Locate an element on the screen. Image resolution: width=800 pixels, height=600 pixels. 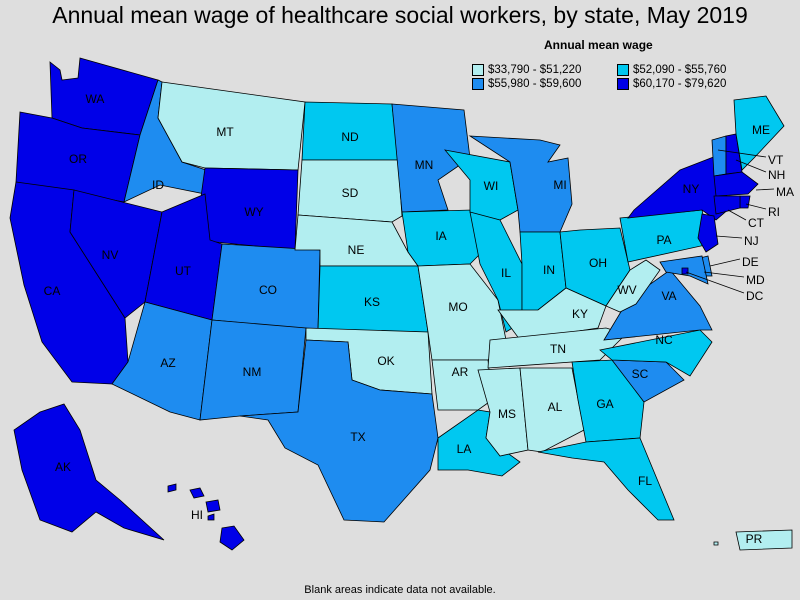
state-vt is located at coordinates (719, 156).